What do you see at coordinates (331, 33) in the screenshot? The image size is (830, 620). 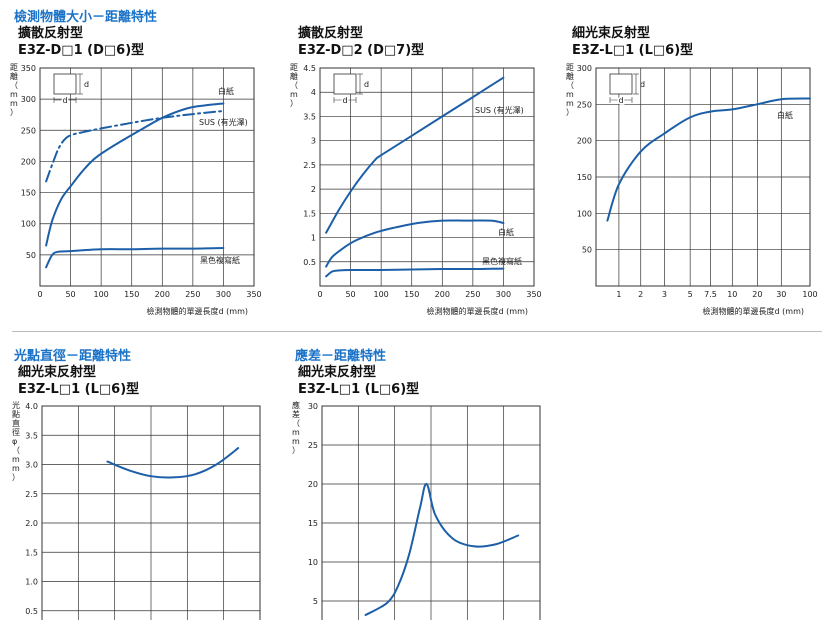 I see `chart-title-c2-line1: 擴散反射型` at bounding box center [331, 33].